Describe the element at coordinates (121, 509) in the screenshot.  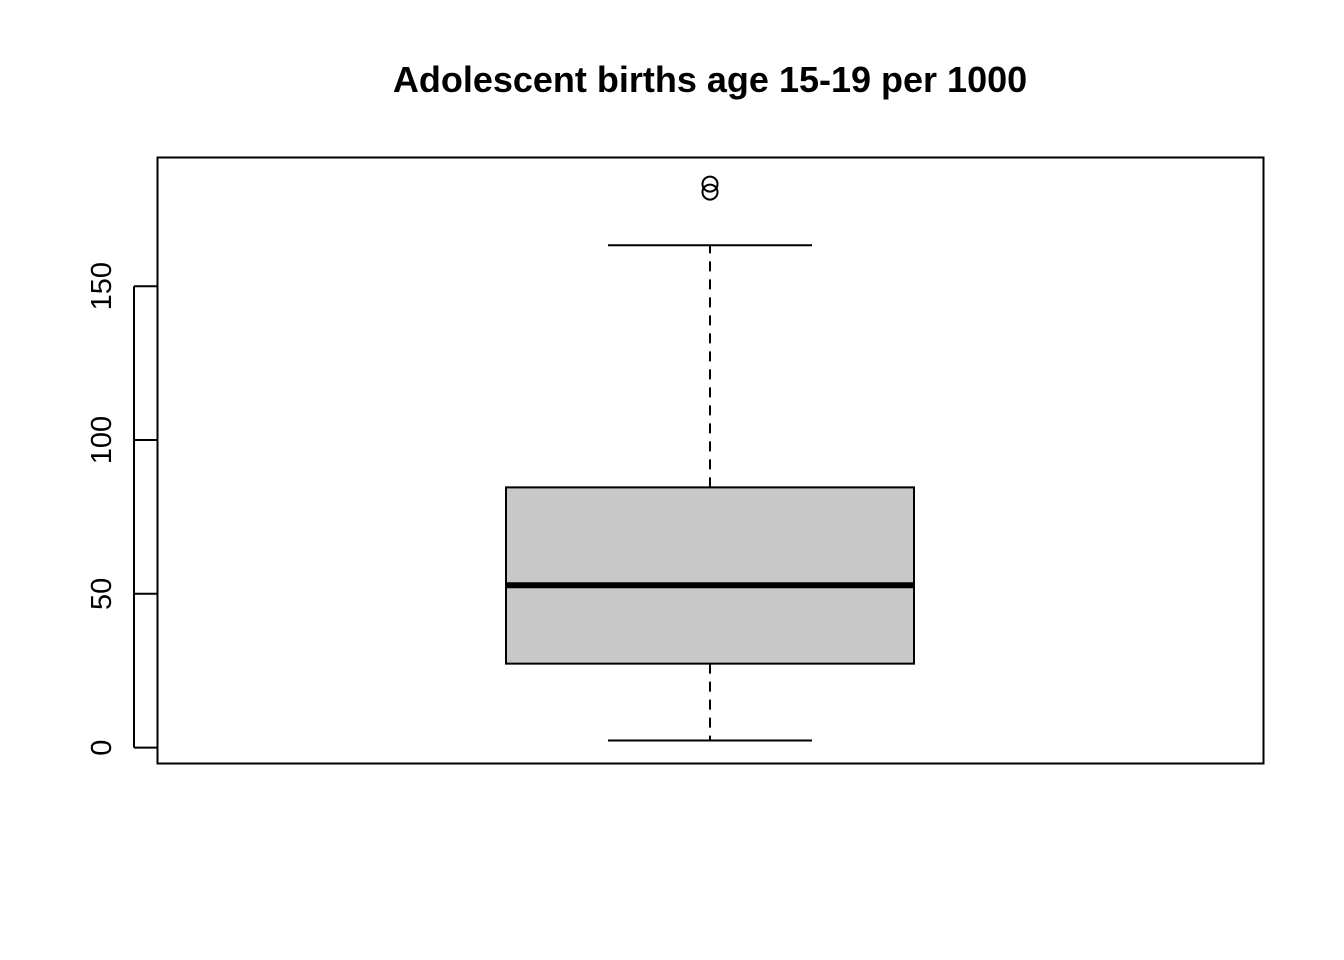
I see `y-axis: 0 50 100 150` at that location.